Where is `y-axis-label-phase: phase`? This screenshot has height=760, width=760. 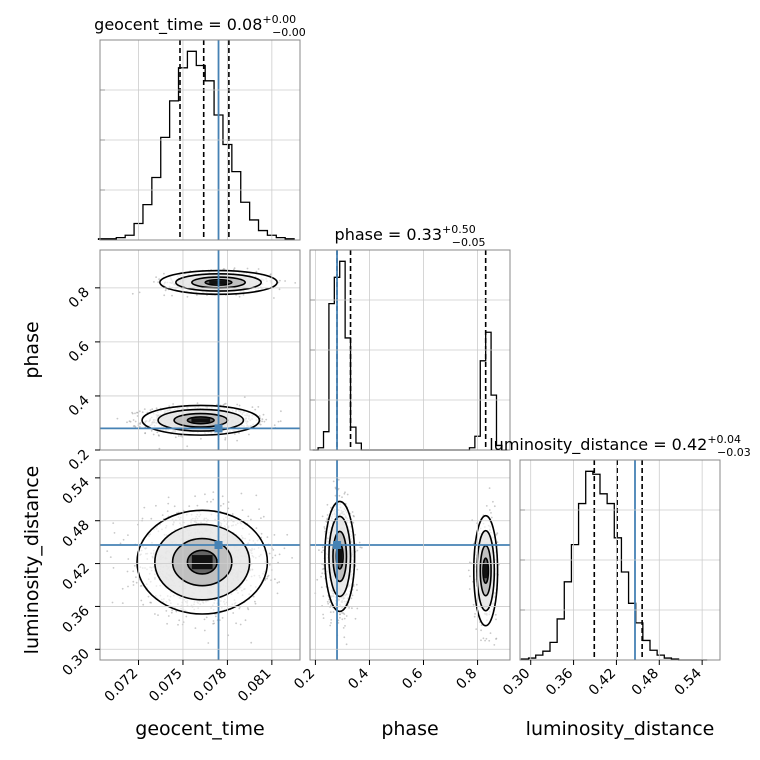
y-axis-label-phase: phase is located at coordinates (32, 349).